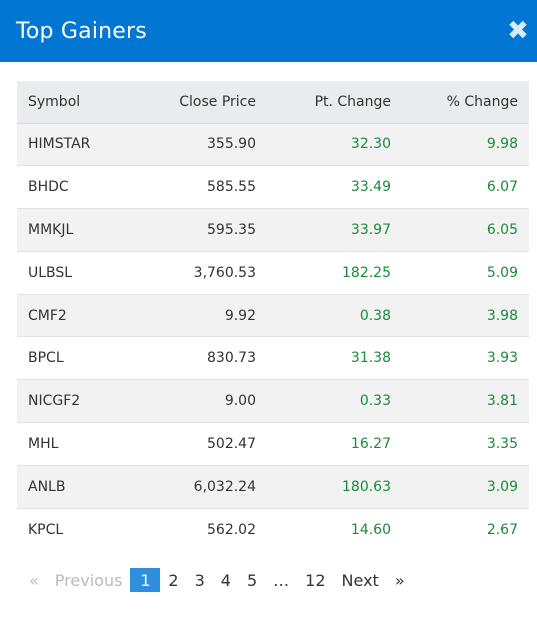 This screenshot has width=537, height=619. Describe the element at coordinates (77, 444) in the screenshot. I see `cell-symbol: MHL` at that location.